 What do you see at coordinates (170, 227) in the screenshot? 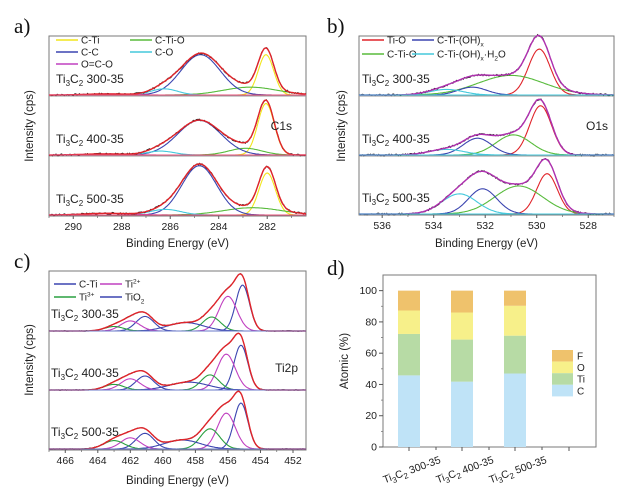
I see `x-tick-label: 286` at bounding box center [170, 227].